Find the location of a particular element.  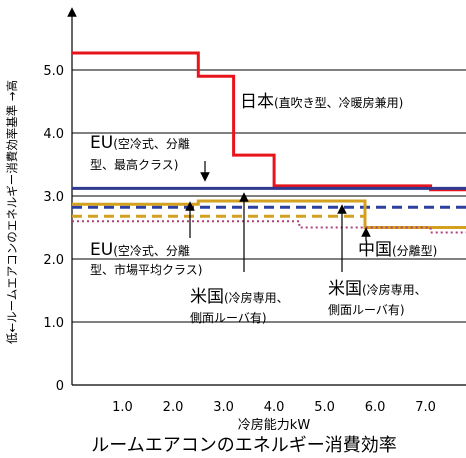

x-axis-label: 冷房能力kW is located at coordinates (274, 425).